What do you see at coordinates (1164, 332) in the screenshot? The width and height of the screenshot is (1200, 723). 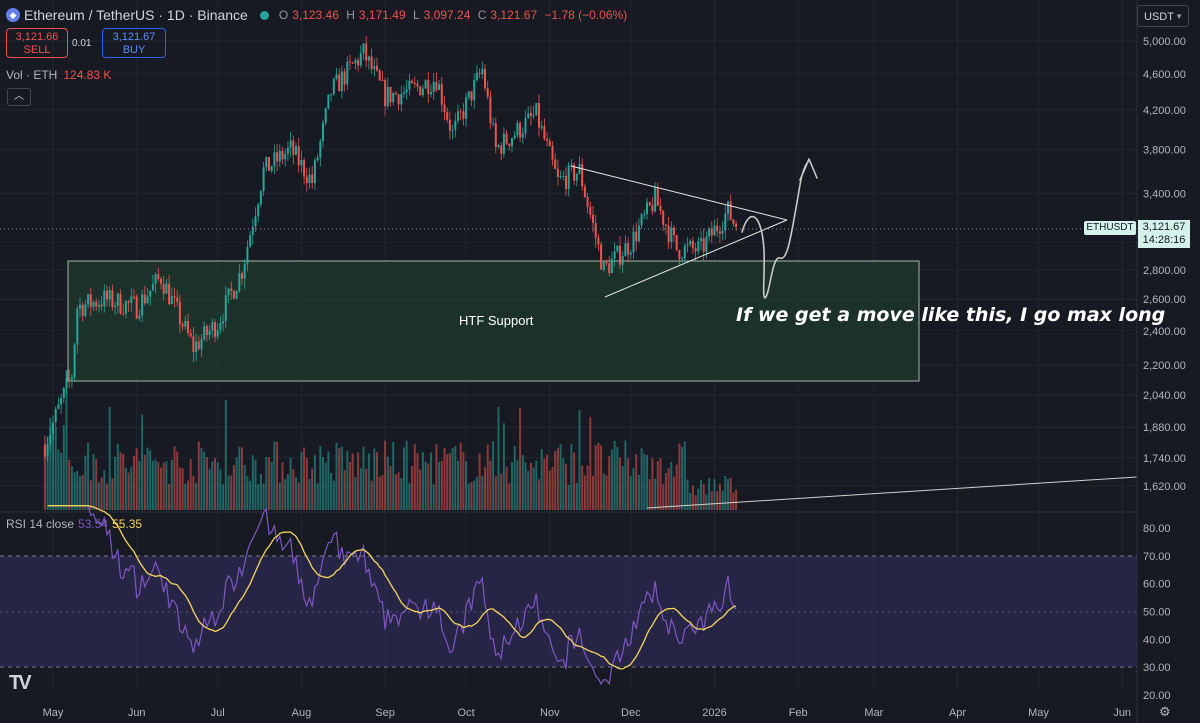 I see `price-tick-label: 2,400.00` at bounding box center [1164, 332].